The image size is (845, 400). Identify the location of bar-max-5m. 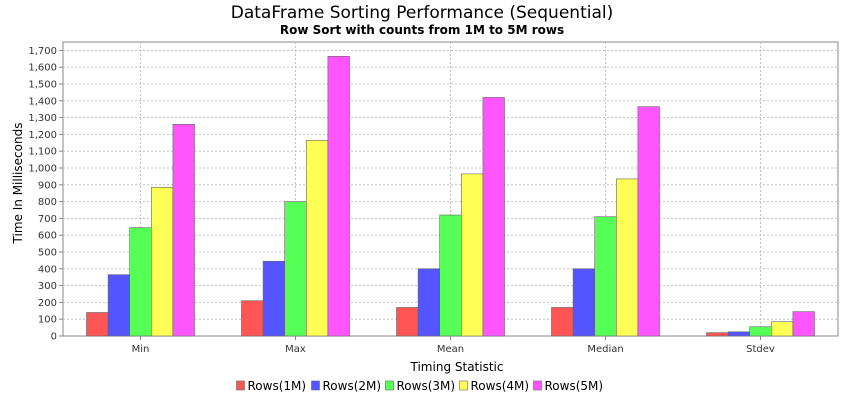
(338, 196).